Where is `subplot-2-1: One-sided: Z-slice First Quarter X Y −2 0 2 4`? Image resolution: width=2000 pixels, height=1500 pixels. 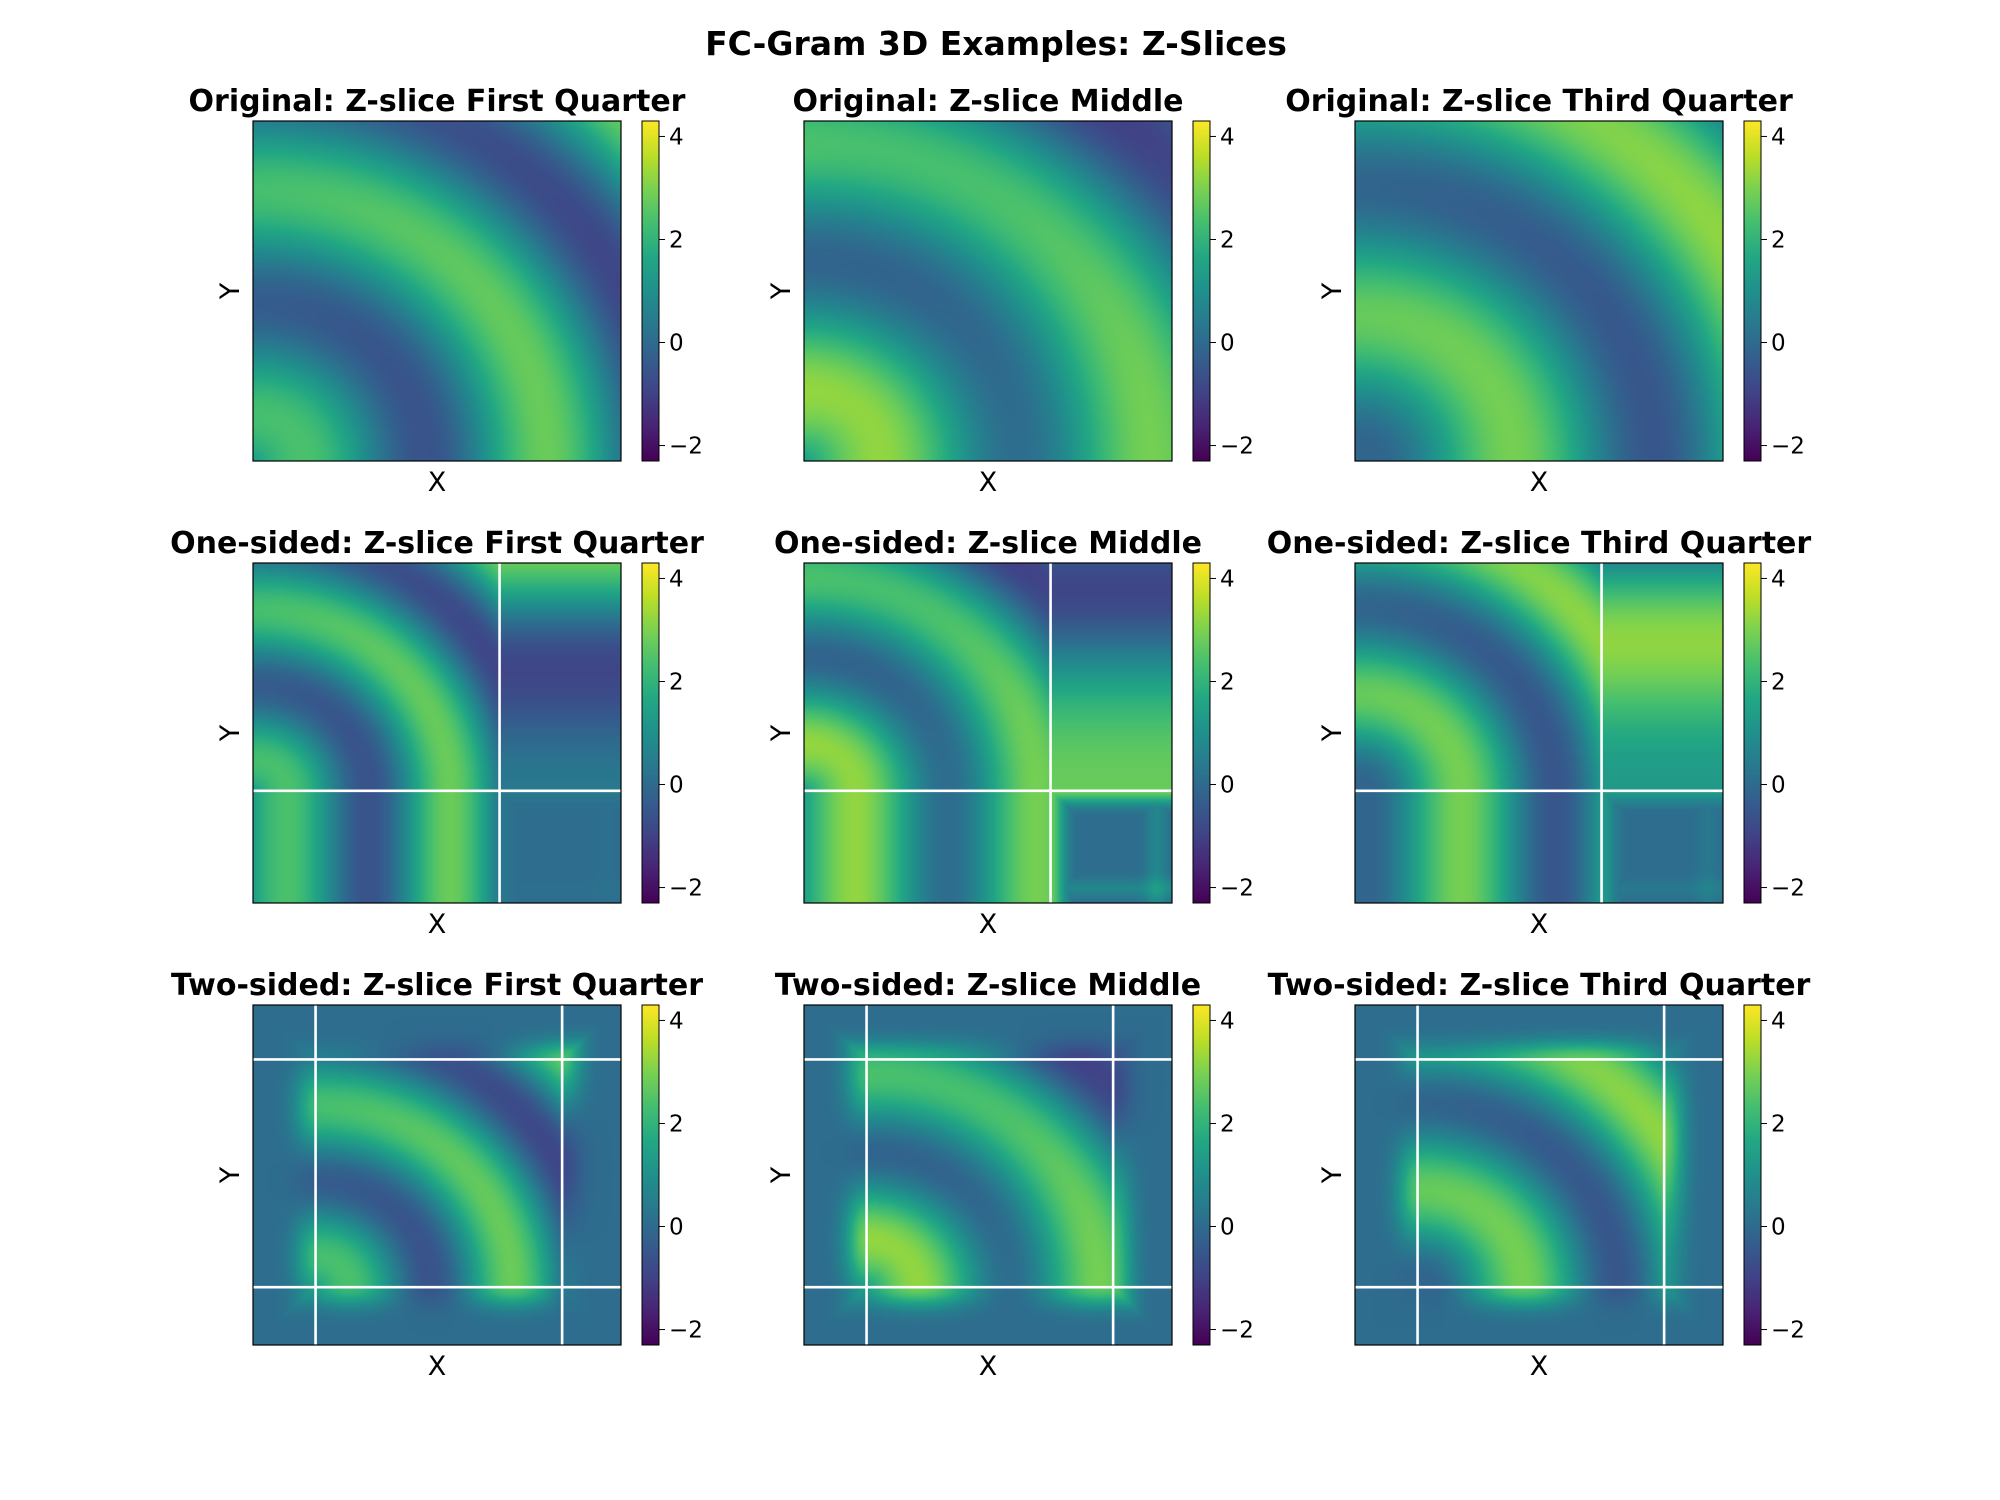 subplot-2-1: One-sided: Z-slice First Quarter X Y −2 0 2 4 is located at coordinates (437, 733).